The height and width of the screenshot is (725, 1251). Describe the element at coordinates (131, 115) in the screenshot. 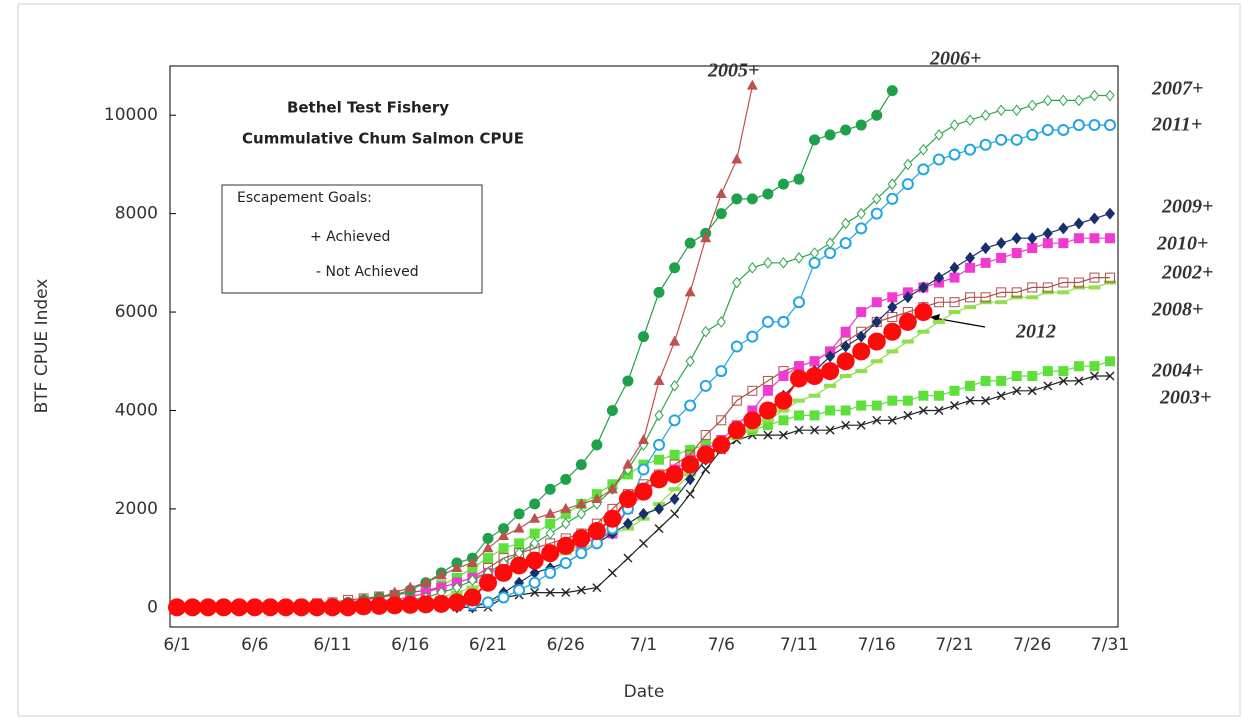

I see `y-tick-label: 10000` at that location.